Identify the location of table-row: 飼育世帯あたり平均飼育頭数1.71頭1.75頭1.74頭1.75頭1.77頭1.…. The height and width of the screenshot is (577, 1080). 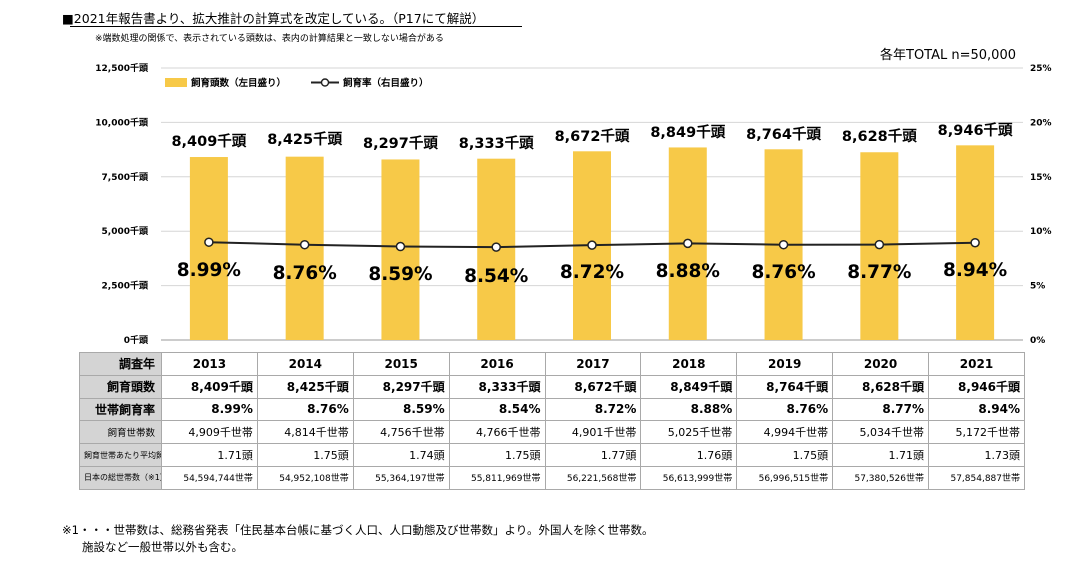
(552, 455).